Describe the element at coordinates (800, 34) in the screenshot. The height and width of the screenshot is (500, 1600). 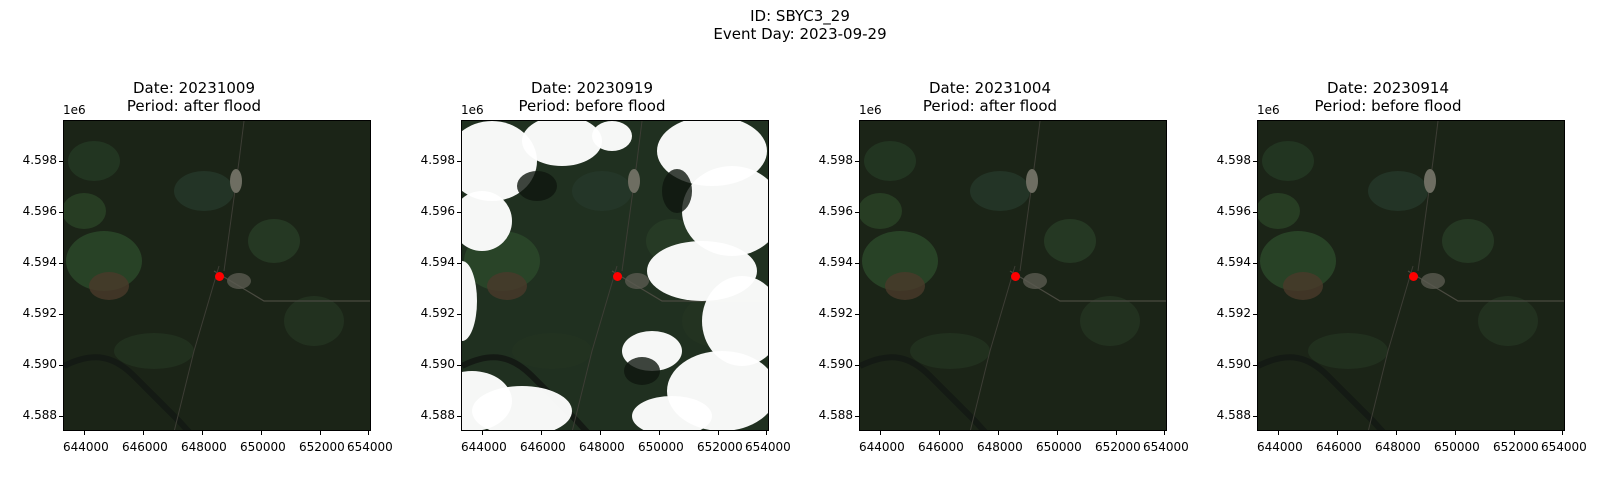
I see `figure-title-event: Event Day: 2023-09-29` at that location.